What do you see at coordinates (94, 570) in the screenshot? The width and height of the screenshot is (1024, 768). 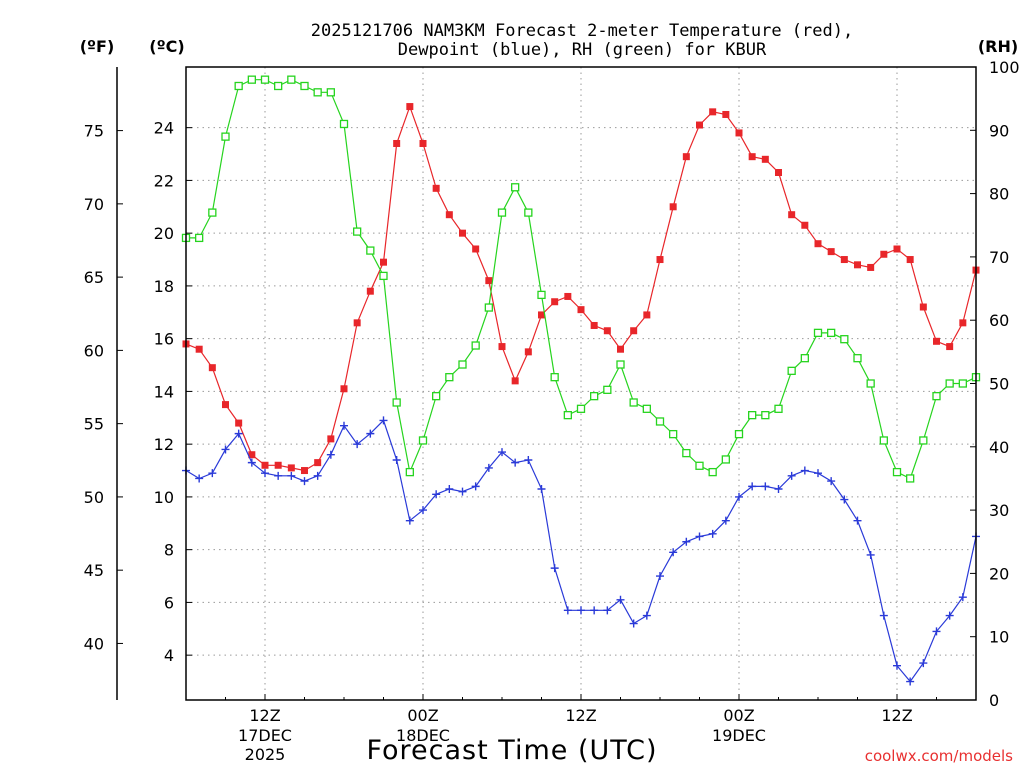 I see `fahrenheit-tick-label: 45` at bounding box center [94, 570].